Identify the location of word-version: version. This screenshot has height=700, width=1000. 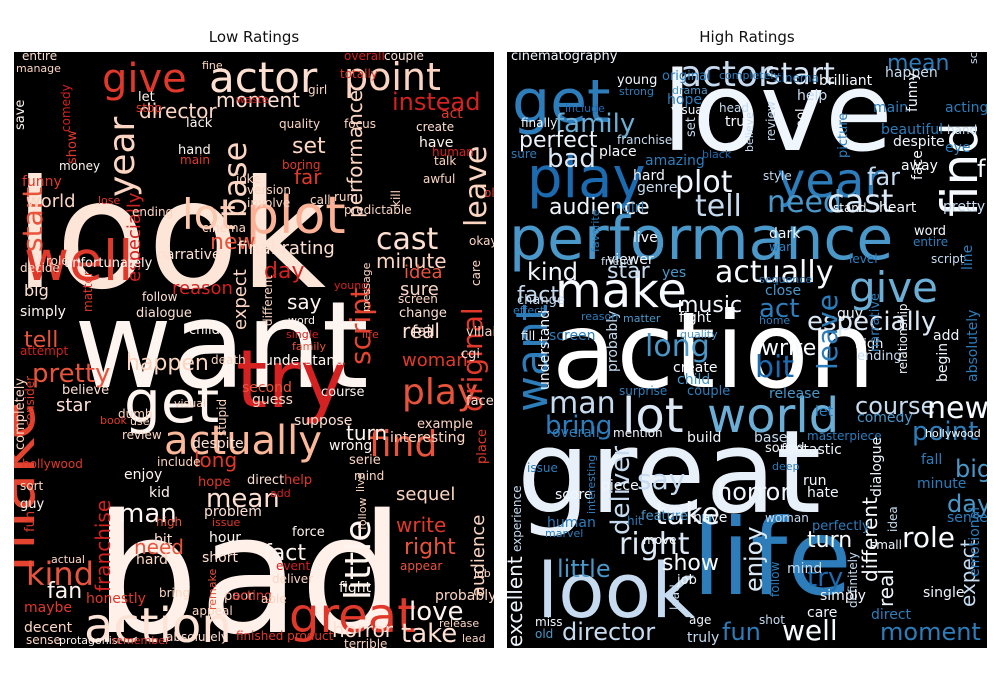
(269, 190).